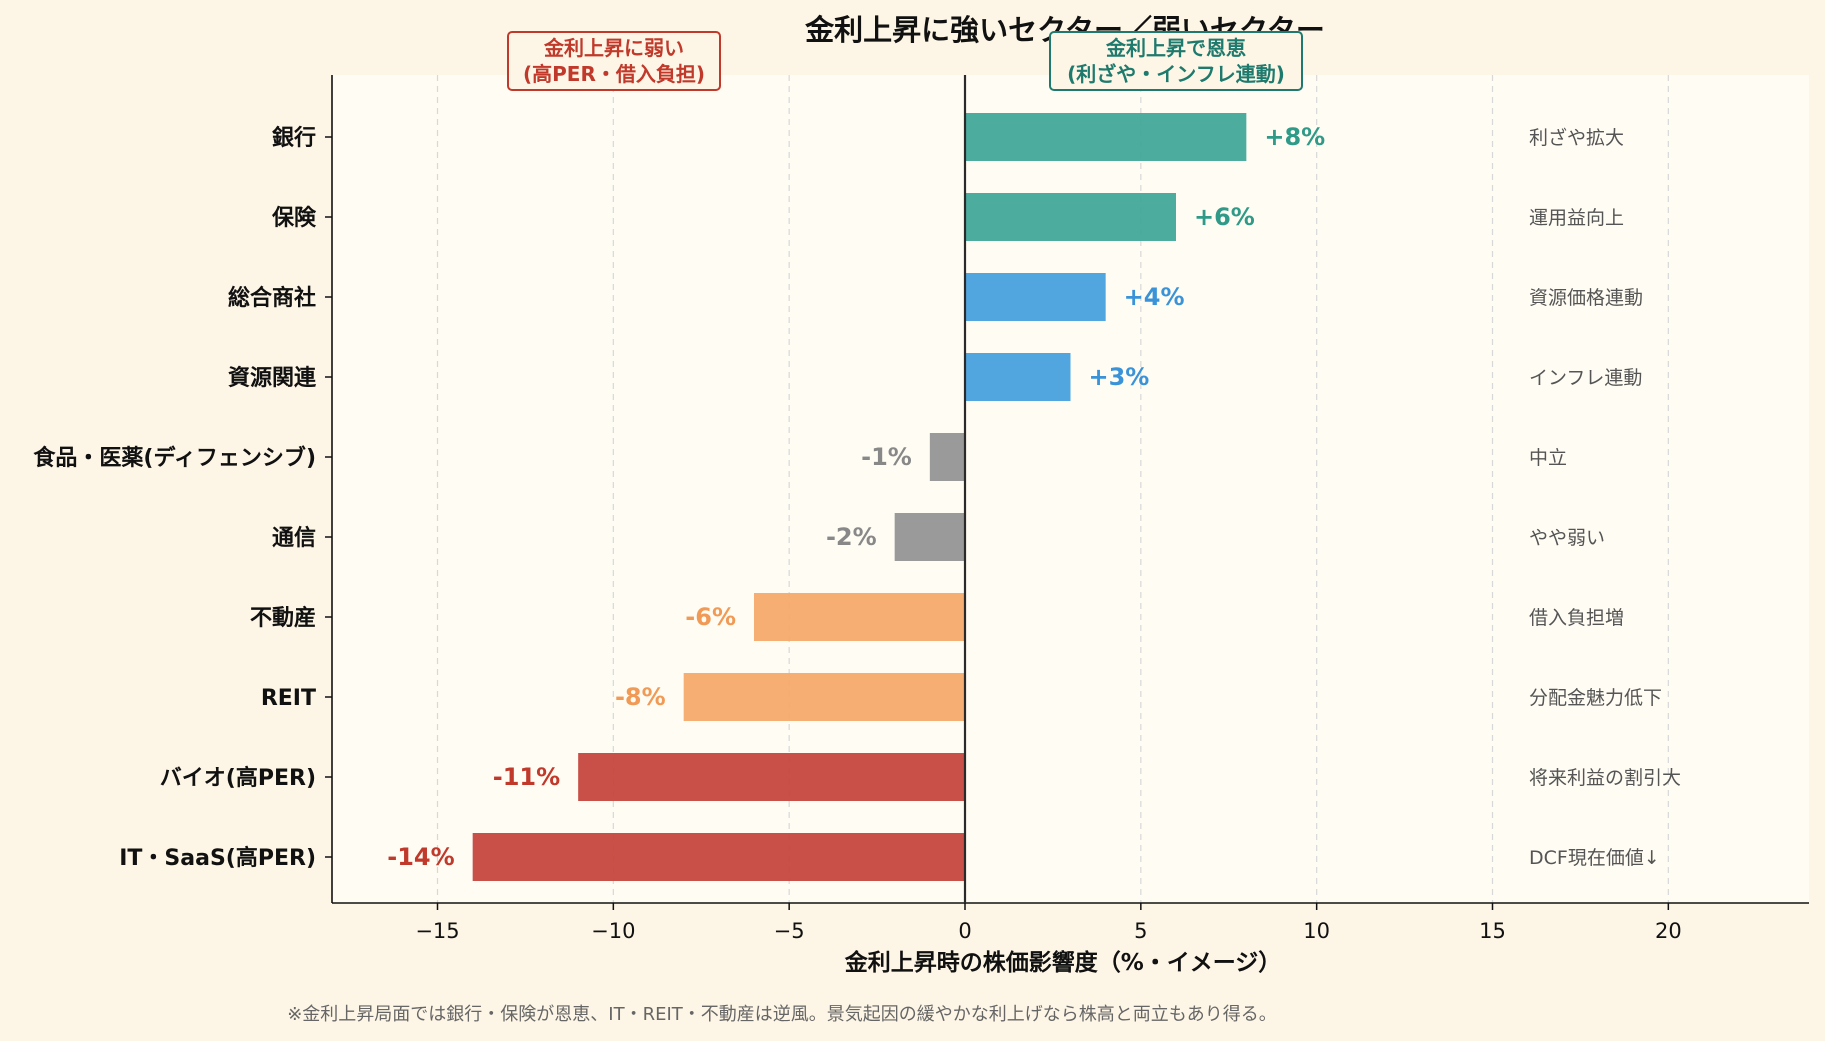 The height and width of the screenshot is (1041, 1825). I want to click on category-label: 食品・医薬(ディフェンシブ), so click(174, 458).